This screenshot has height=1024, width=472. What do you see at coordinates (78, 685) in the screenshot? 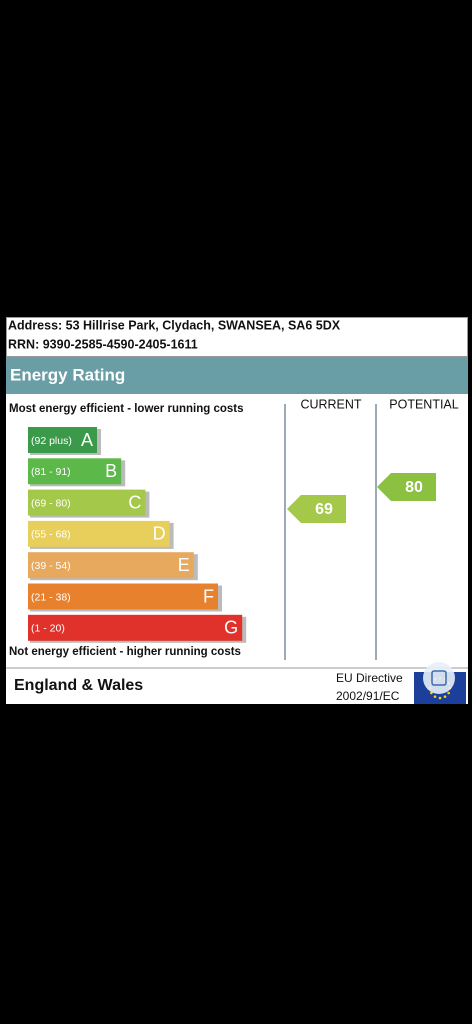
I see `region: England & Wales` at bounding box center [78, 685].